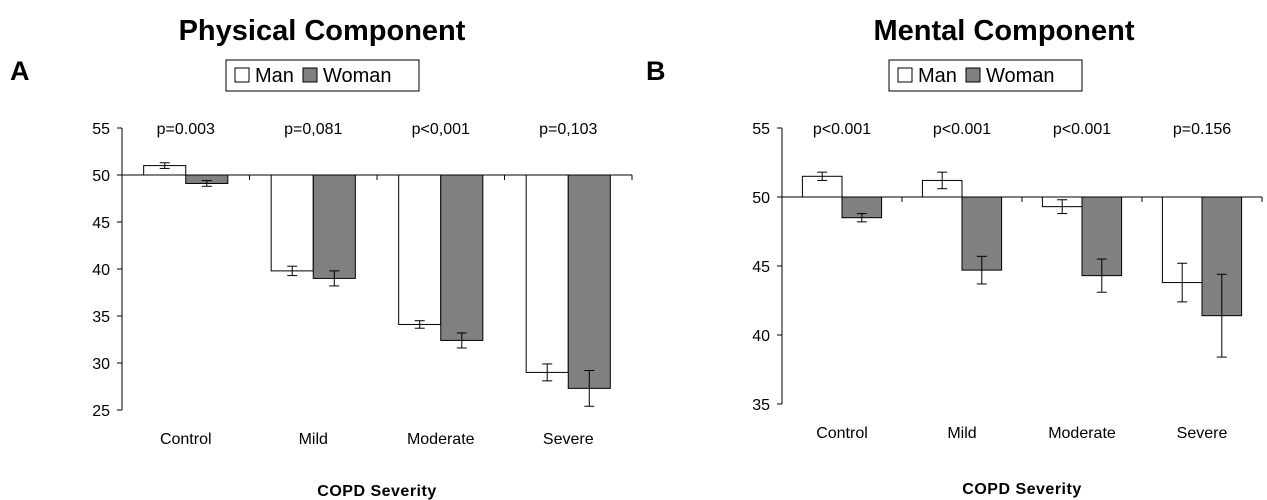 Image resolution: width=1267 pixels, height=500 pixels. I want to click on bar-man-moderate, so click(420, 249).